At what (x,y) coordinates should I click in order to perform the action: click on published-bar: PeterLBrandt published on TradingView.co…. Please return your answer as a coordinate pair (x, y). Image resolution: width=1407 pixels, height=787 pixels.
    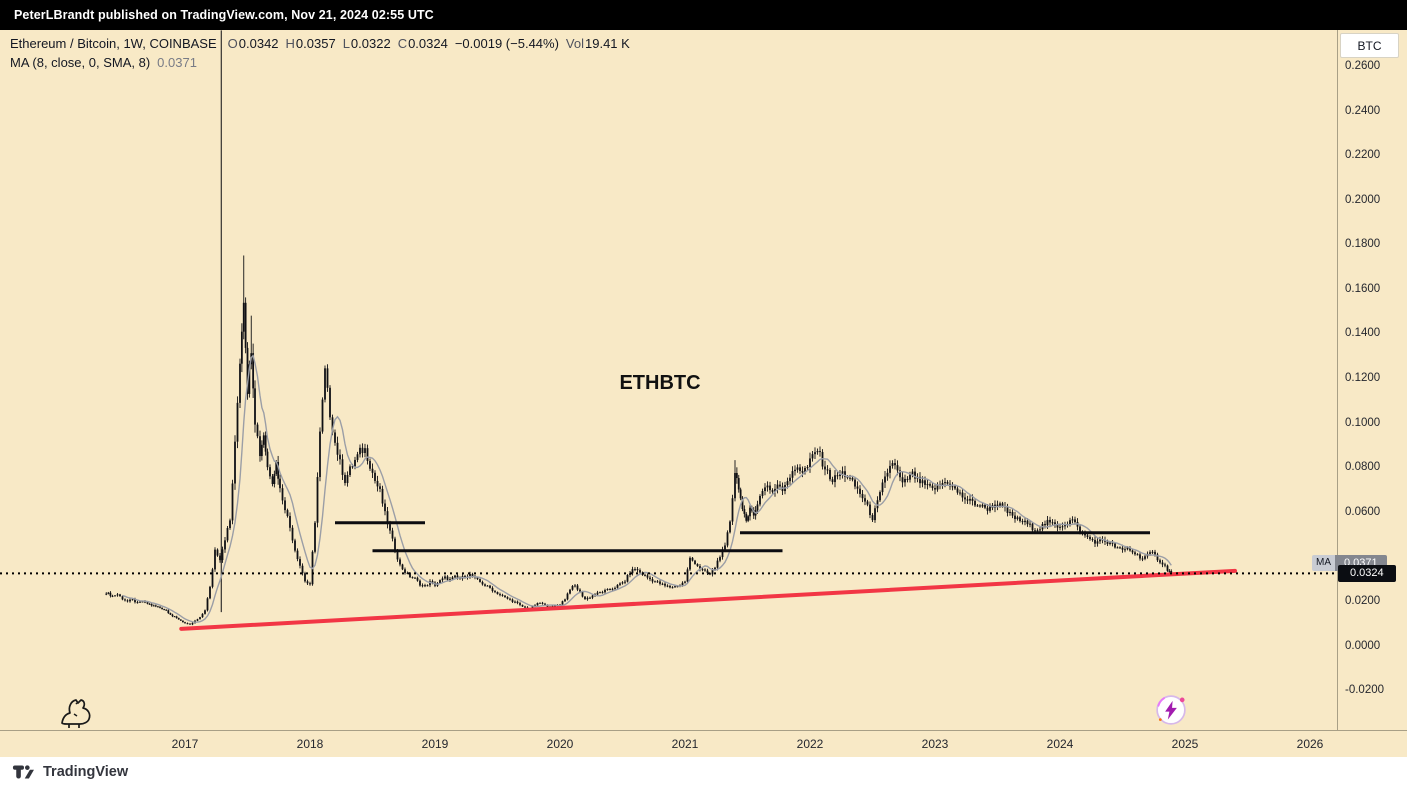
    Looking at the image, I should click on (703, 15).